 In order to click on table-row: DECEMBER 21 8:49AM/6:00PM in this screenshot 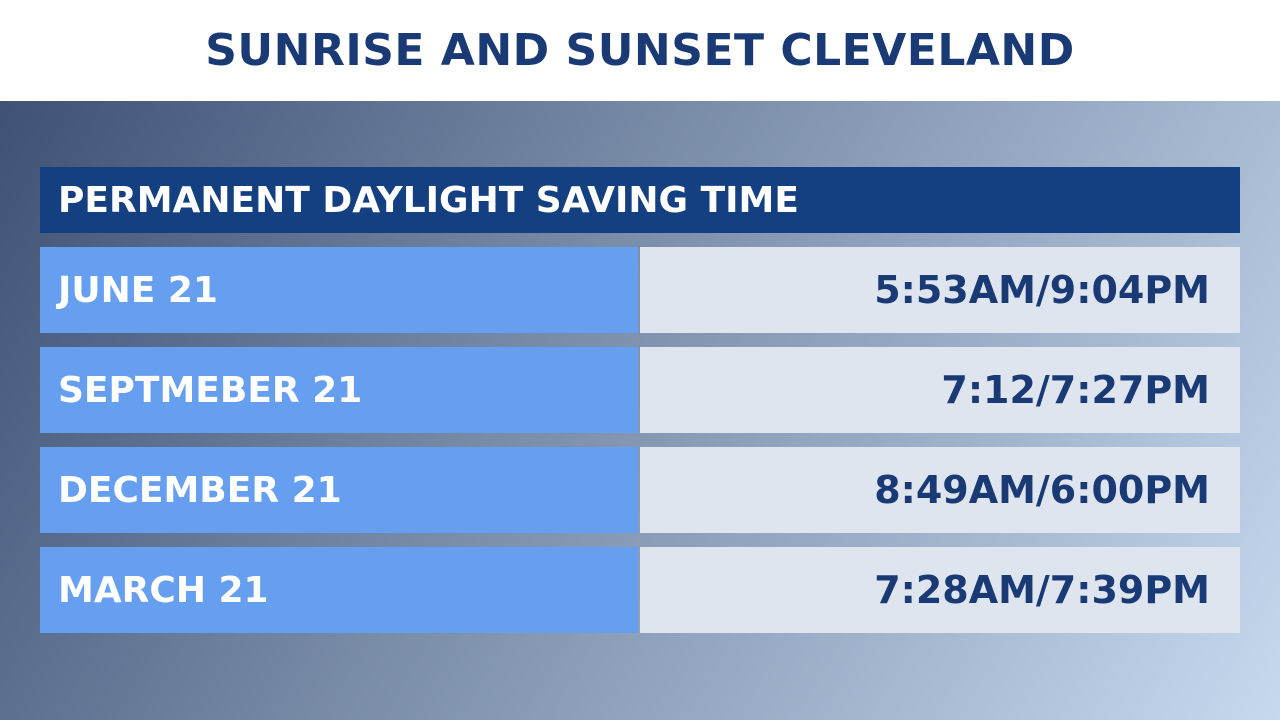, I will do `click(640, 490)`.